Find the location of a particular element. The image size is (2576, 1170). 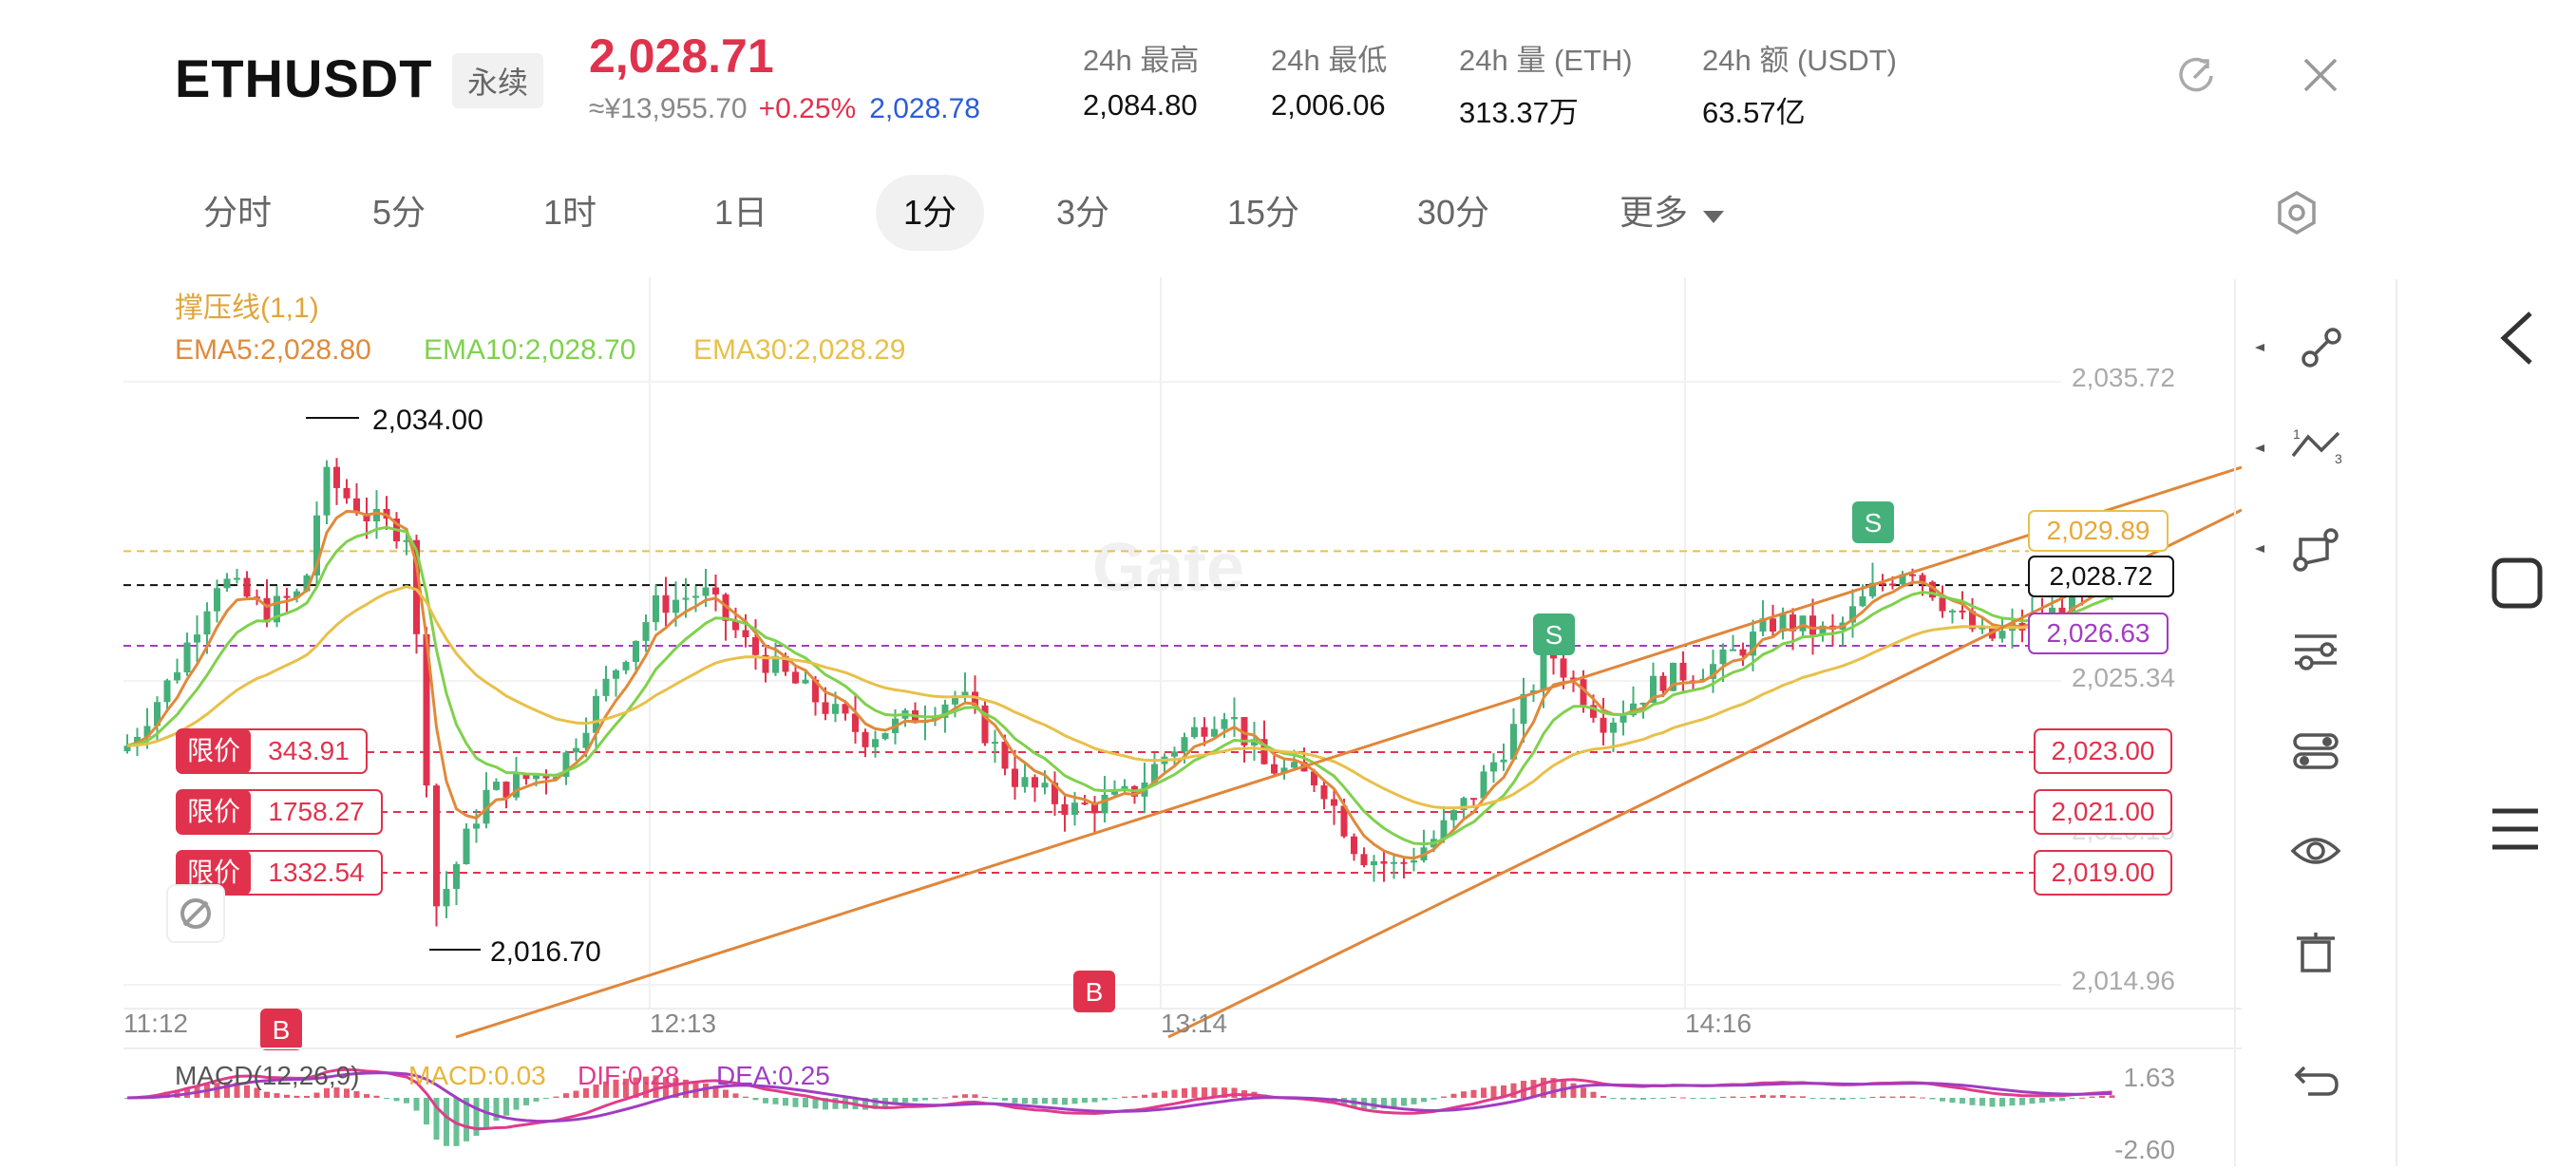

tool-indicator-settings is located at coordinates (2316, 650).